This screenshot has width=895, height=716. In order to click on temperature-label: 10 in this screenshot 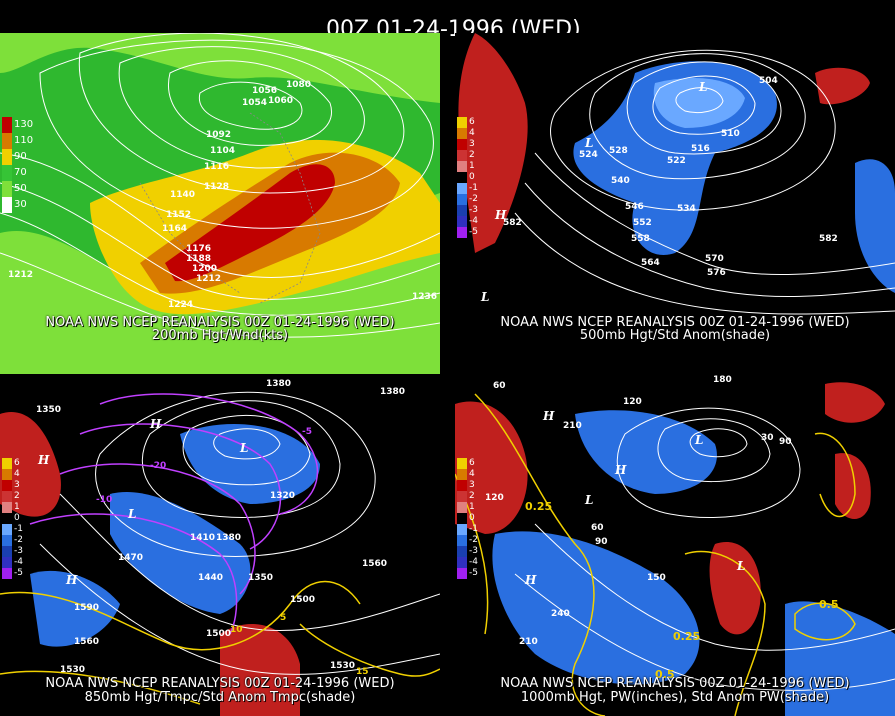, I will do `click(236, 630)`.